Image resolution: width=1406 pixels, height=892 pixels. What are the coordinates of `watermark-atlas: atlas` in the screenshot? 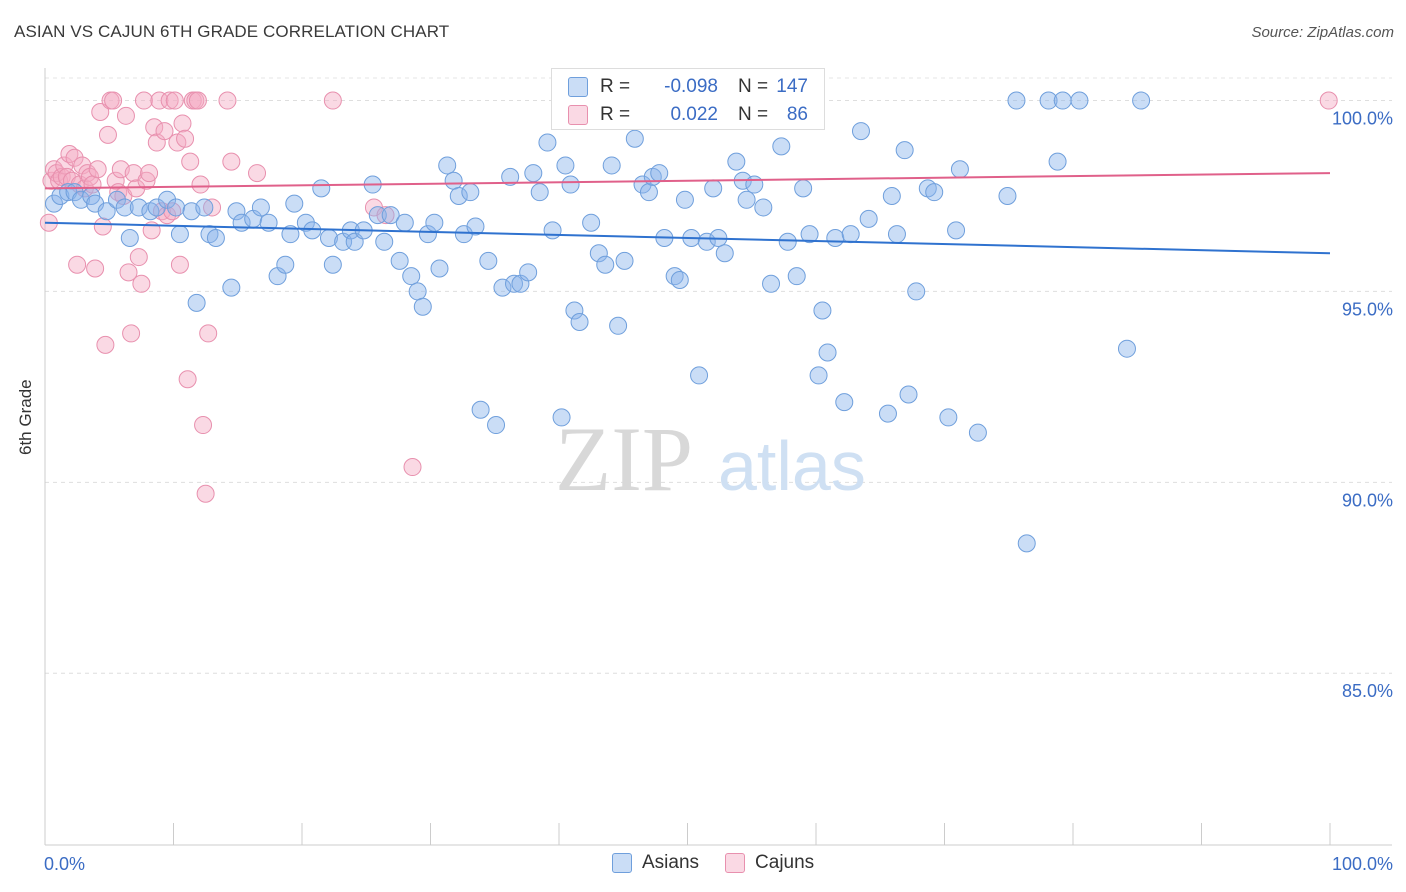 It's located at (792, 466).